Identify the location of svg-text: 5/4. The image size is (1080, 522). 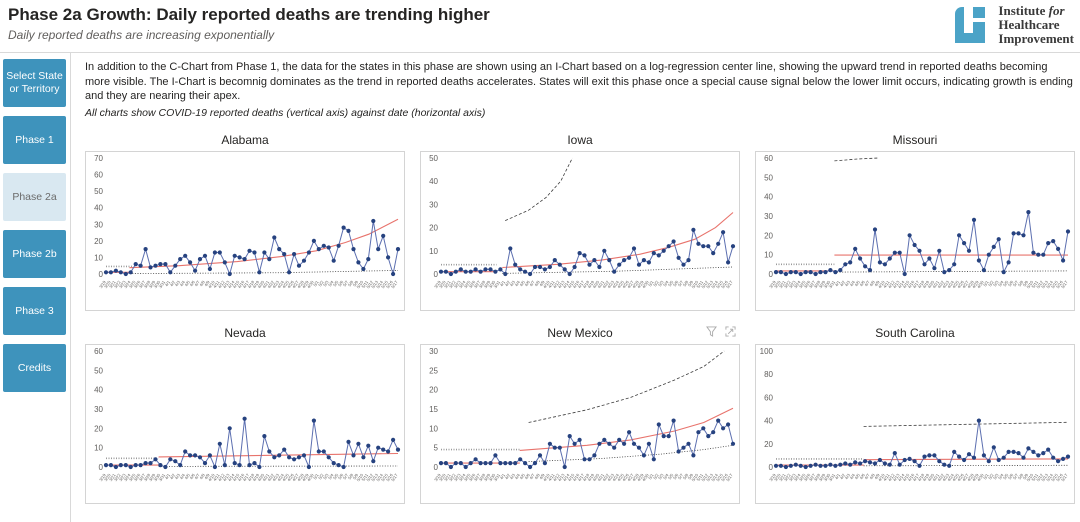
(331, 476).